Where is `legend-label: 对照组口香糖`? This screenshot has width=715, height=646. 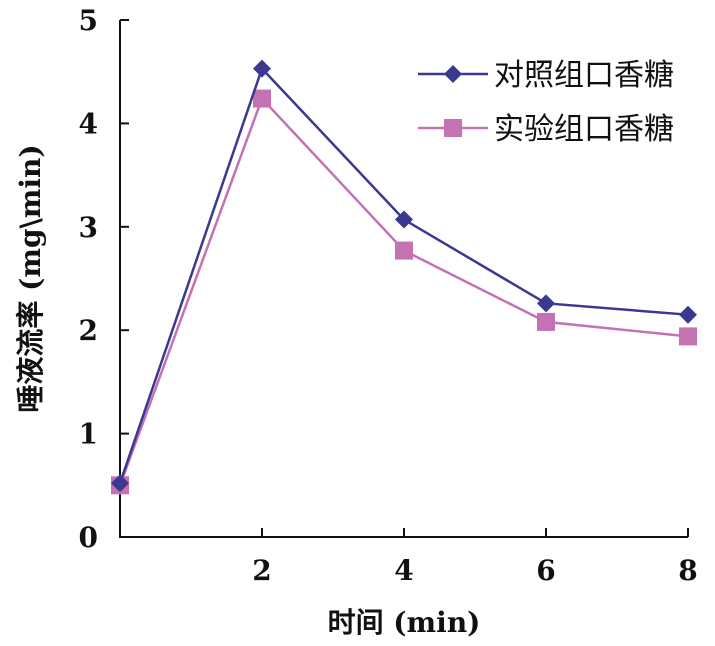
legend-label: 对照组口香糖 is located at coordinates (584, 75).